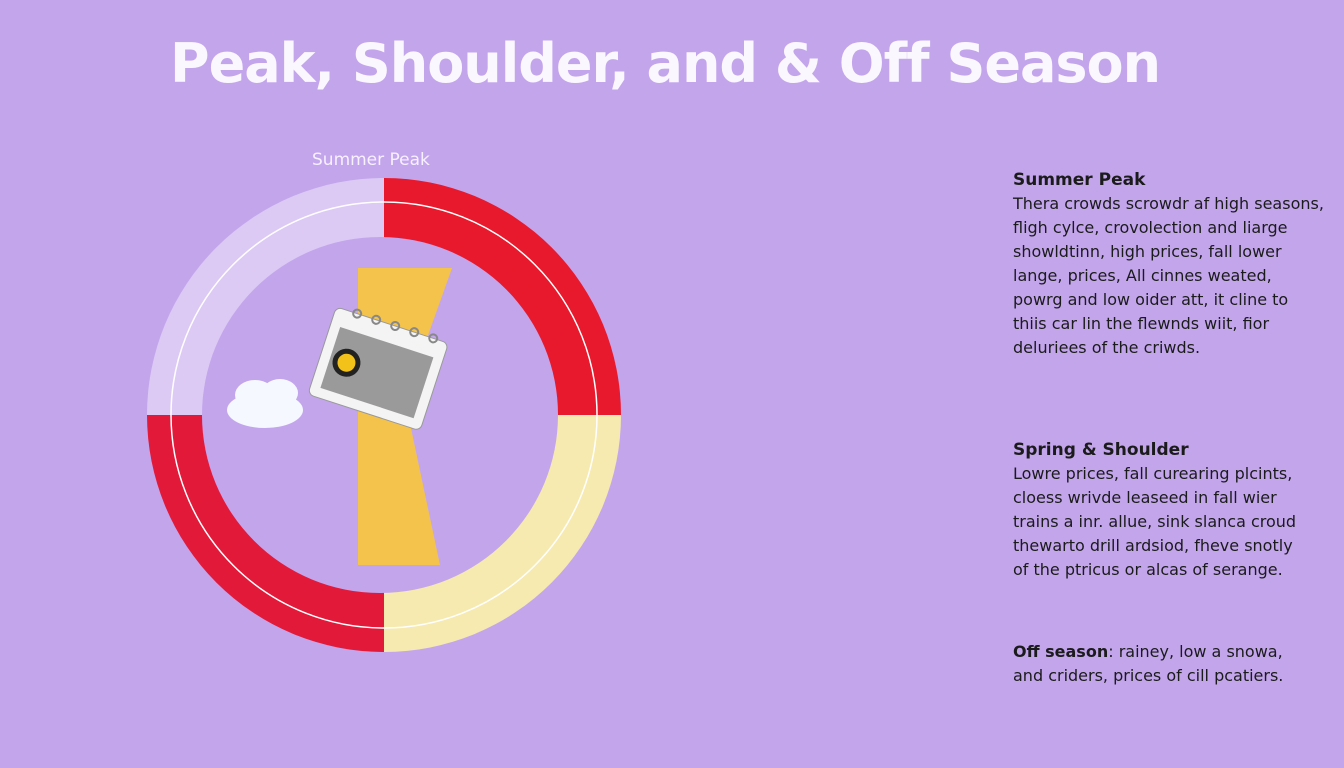  What do you see at coordinates (1148, 675) in the screenshot?
I see `off-season-line: and criders, prices of cill pcatiers.` at bounding box center [1148, 675].